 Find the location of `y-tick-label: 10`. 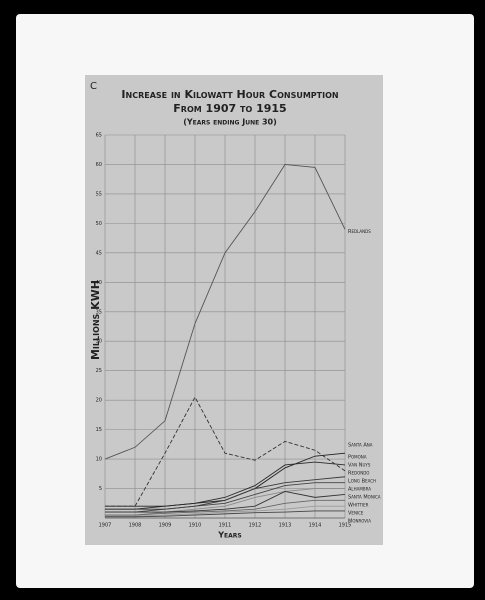

y-tick-label: 10 is located at coordinates (99, 460).